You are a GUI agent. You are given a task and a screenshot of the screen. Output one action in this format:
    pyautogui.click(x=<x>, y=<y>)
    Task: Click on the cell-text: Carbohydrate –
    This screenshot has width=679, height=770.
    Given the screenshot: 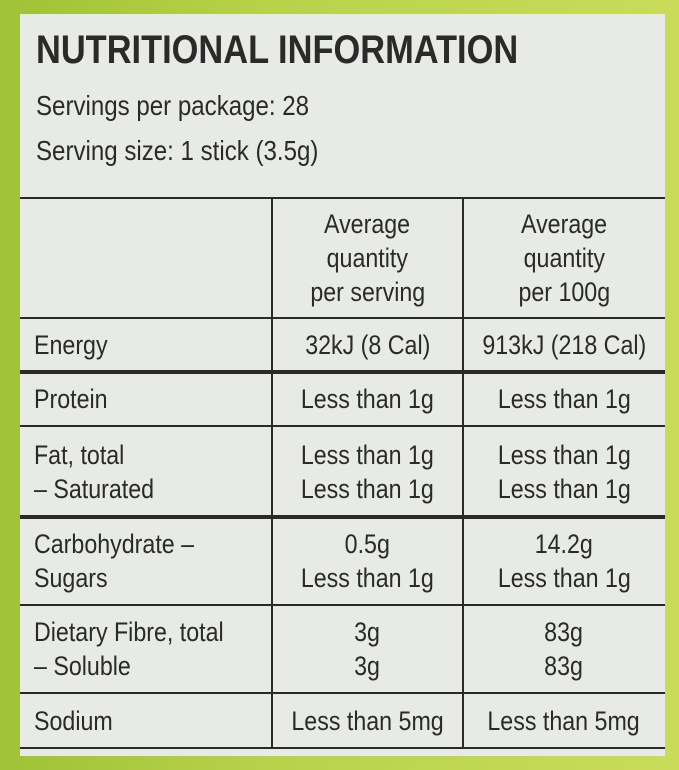 What is the action you would take?
    pyautogui.click(x=153, y=544)
    